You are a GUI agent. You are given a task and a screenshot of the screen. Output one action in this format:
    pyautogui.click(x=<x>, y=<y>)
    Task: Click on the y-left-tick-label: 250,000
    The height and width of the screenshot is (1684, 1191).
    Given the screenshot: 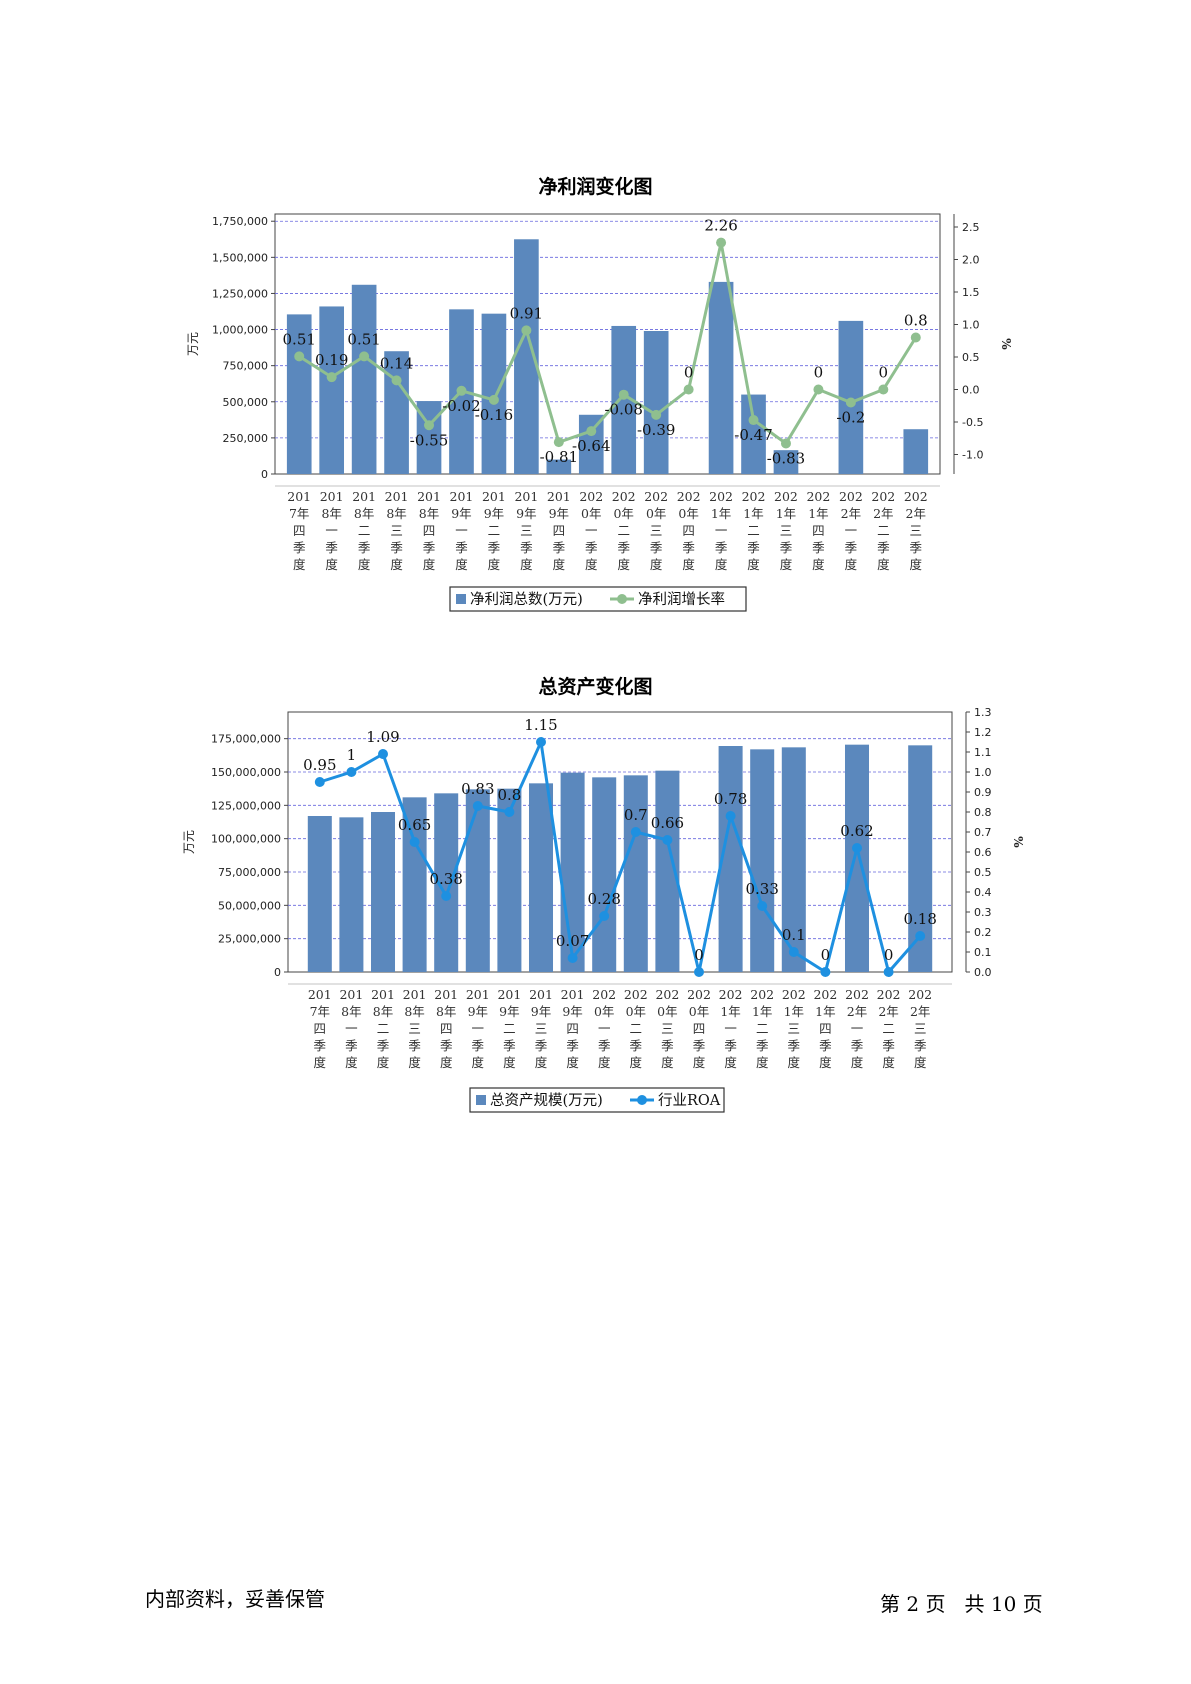 What is the action you would take?
    pyautogui.click(x=246, y=438)
    